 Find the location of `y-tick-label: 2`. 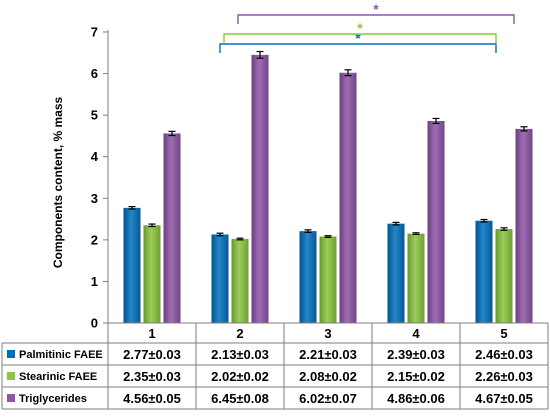

y-tick-label: 2 is located at coordinates (94, 239).